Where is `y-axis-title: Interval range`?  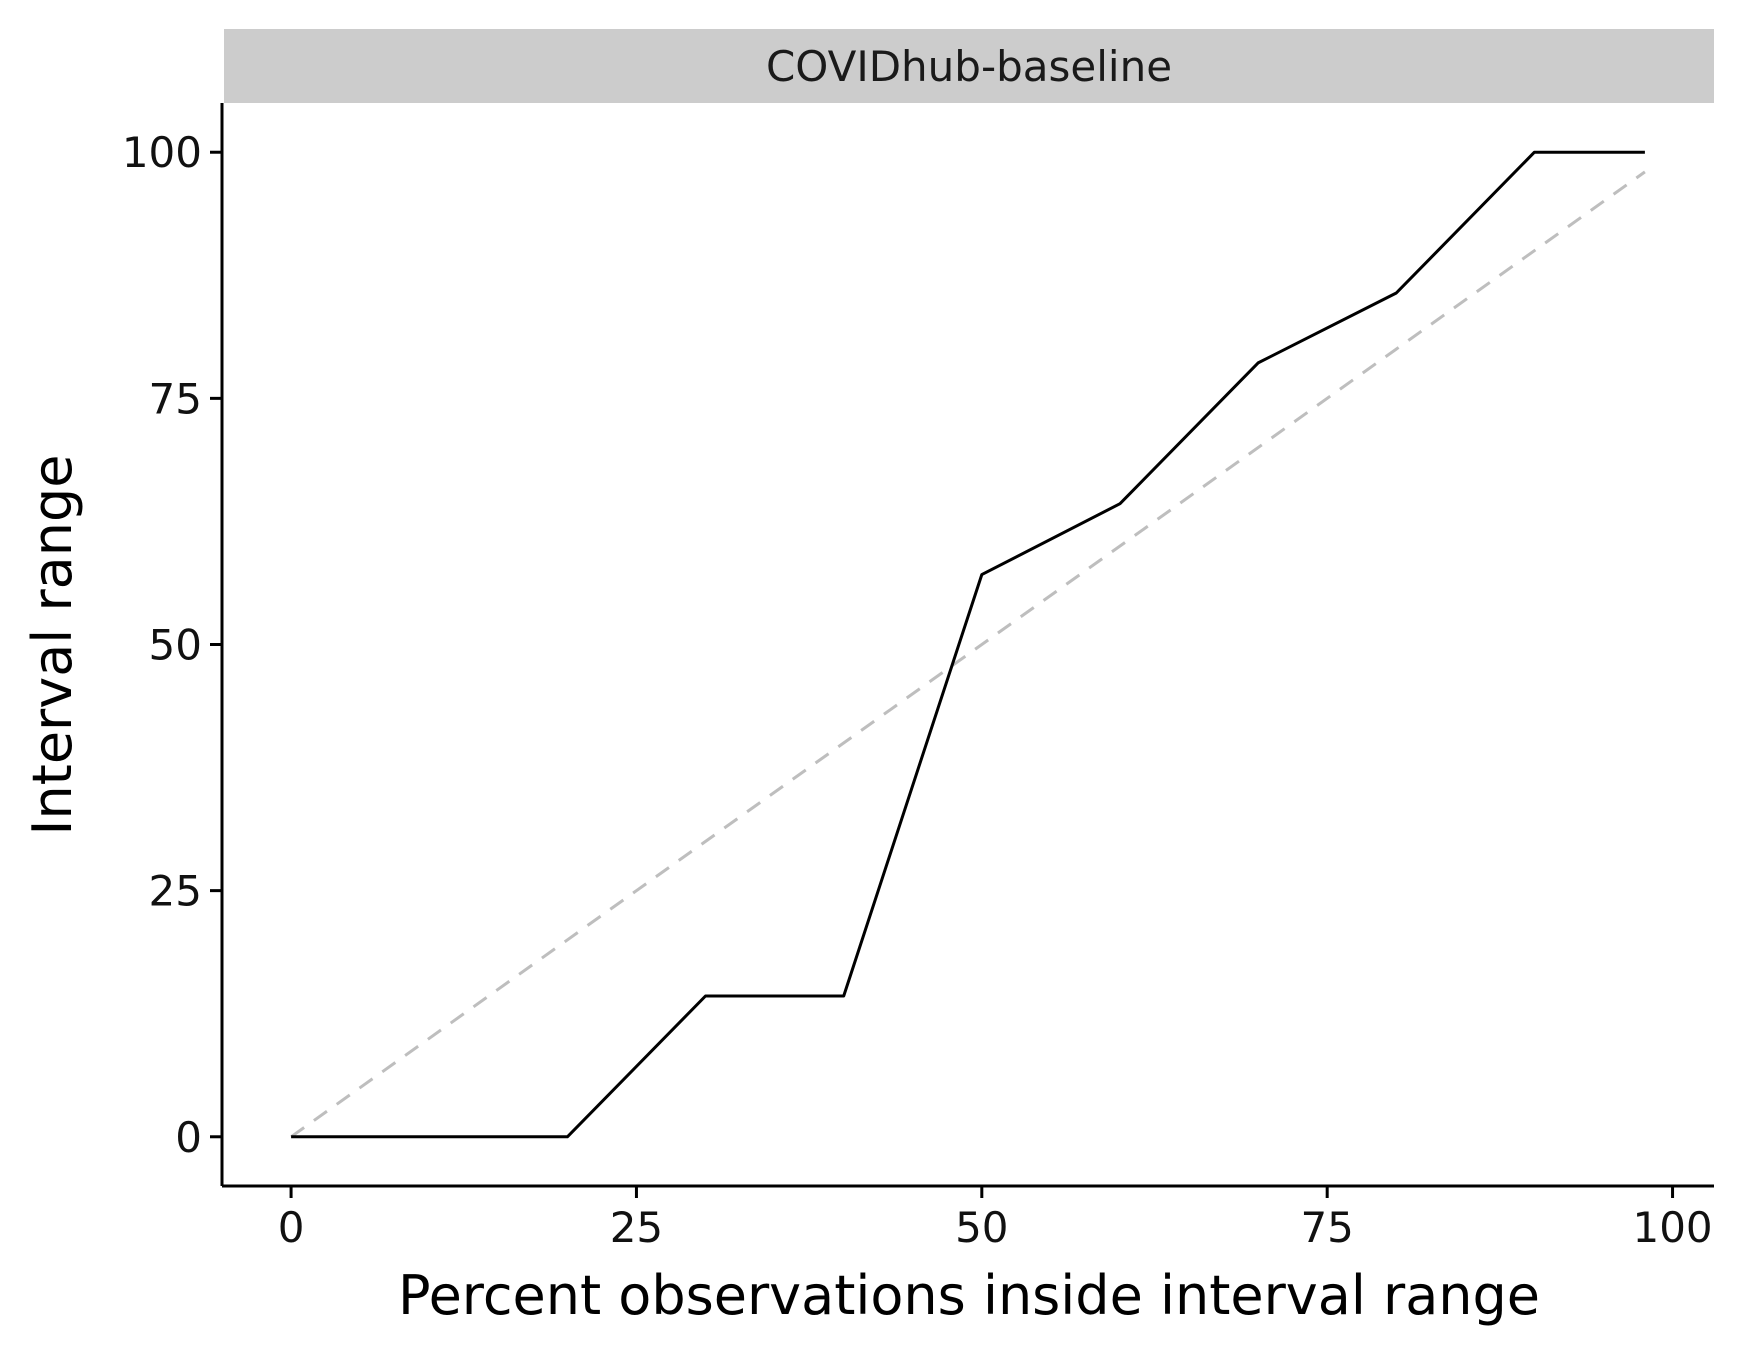
y-axis-title: Interval range is located at coordinates (52, 645).